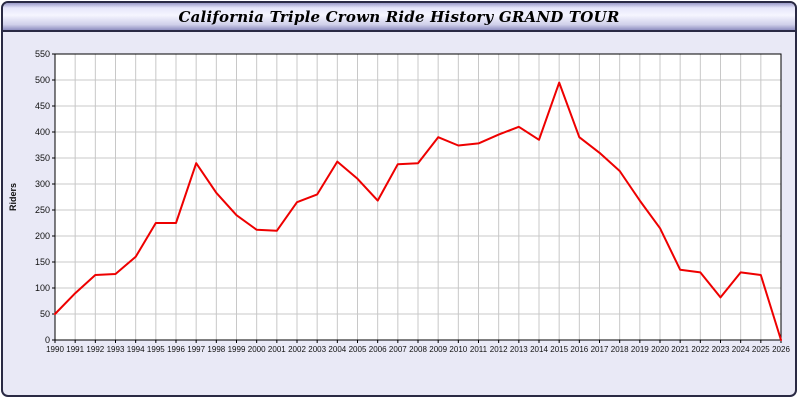 This screenshot has width=800, height=401. What do you see at coordinates (45, 314) in the screenshot?
I see `y-tick-label: 50` at bounding box center [45, 314].